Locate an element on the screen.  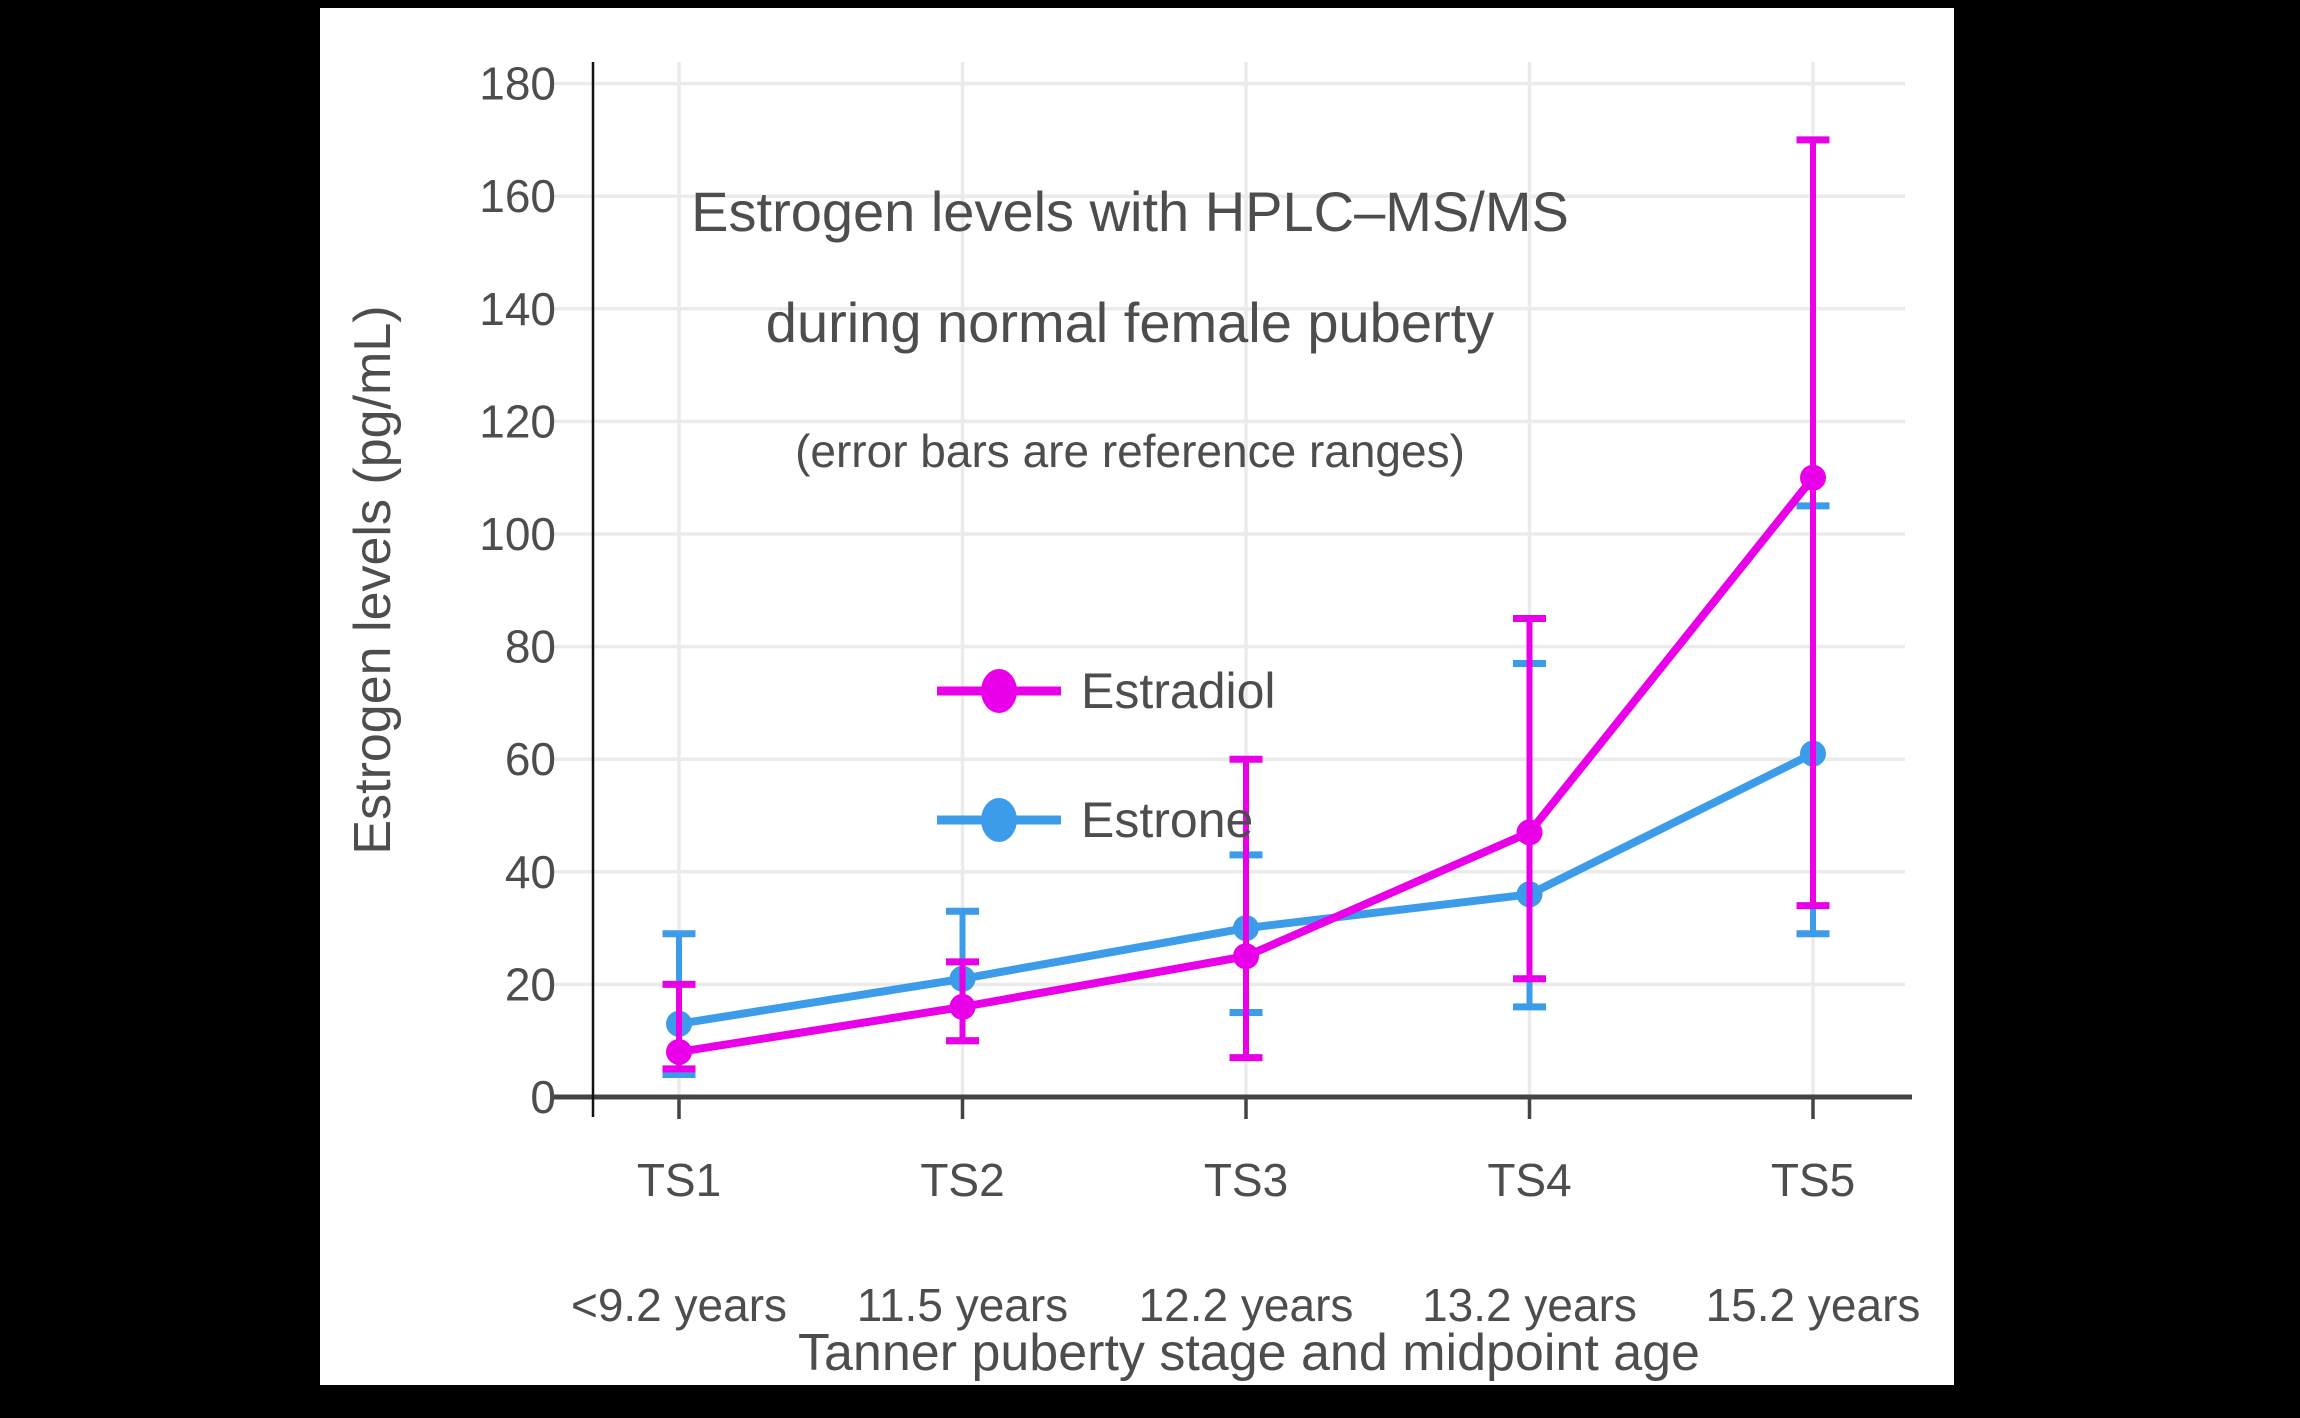
y-tick-label-160: 160 is located at coordinates (517, 196).